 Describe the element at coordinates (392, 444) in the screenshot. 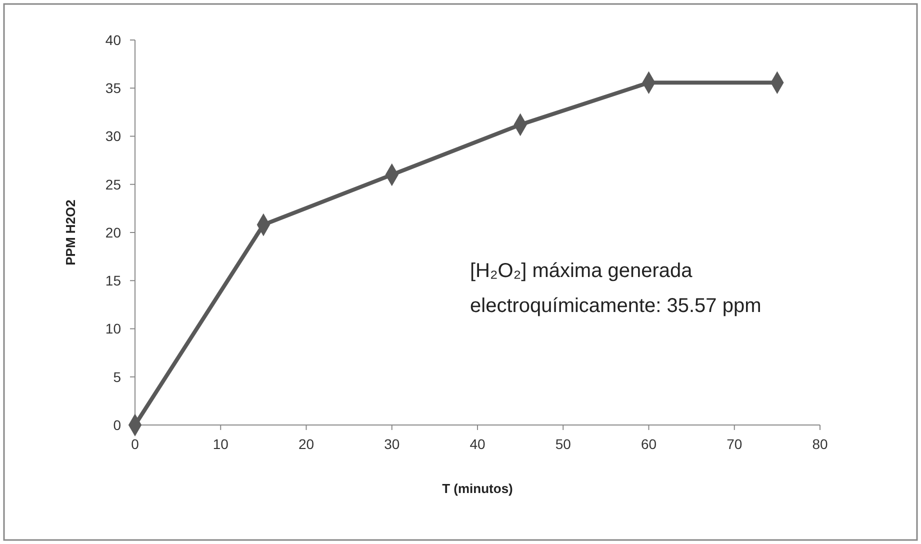

I see `x-tick-label: 30` at that location.